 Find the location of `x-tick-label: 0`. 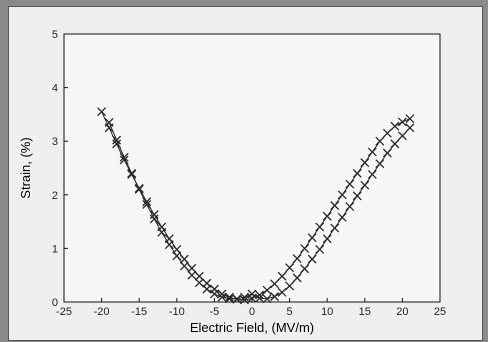

x-tick-label: 0 is located at coordinates (252, 312).